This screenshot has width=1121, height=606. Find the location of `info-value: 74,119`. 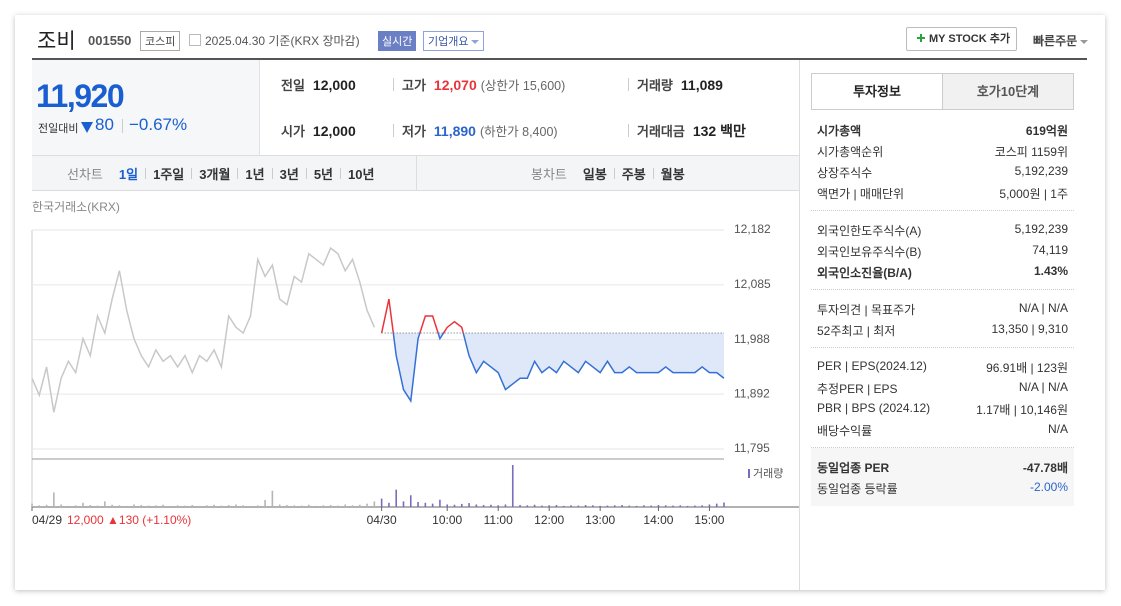

info-value: 74,119 is located at coordinates (1050, 250).